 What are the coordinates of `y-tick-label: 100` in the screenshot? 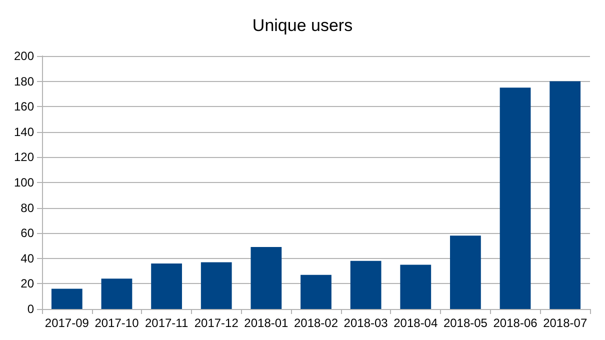 It's located at (24, 183).